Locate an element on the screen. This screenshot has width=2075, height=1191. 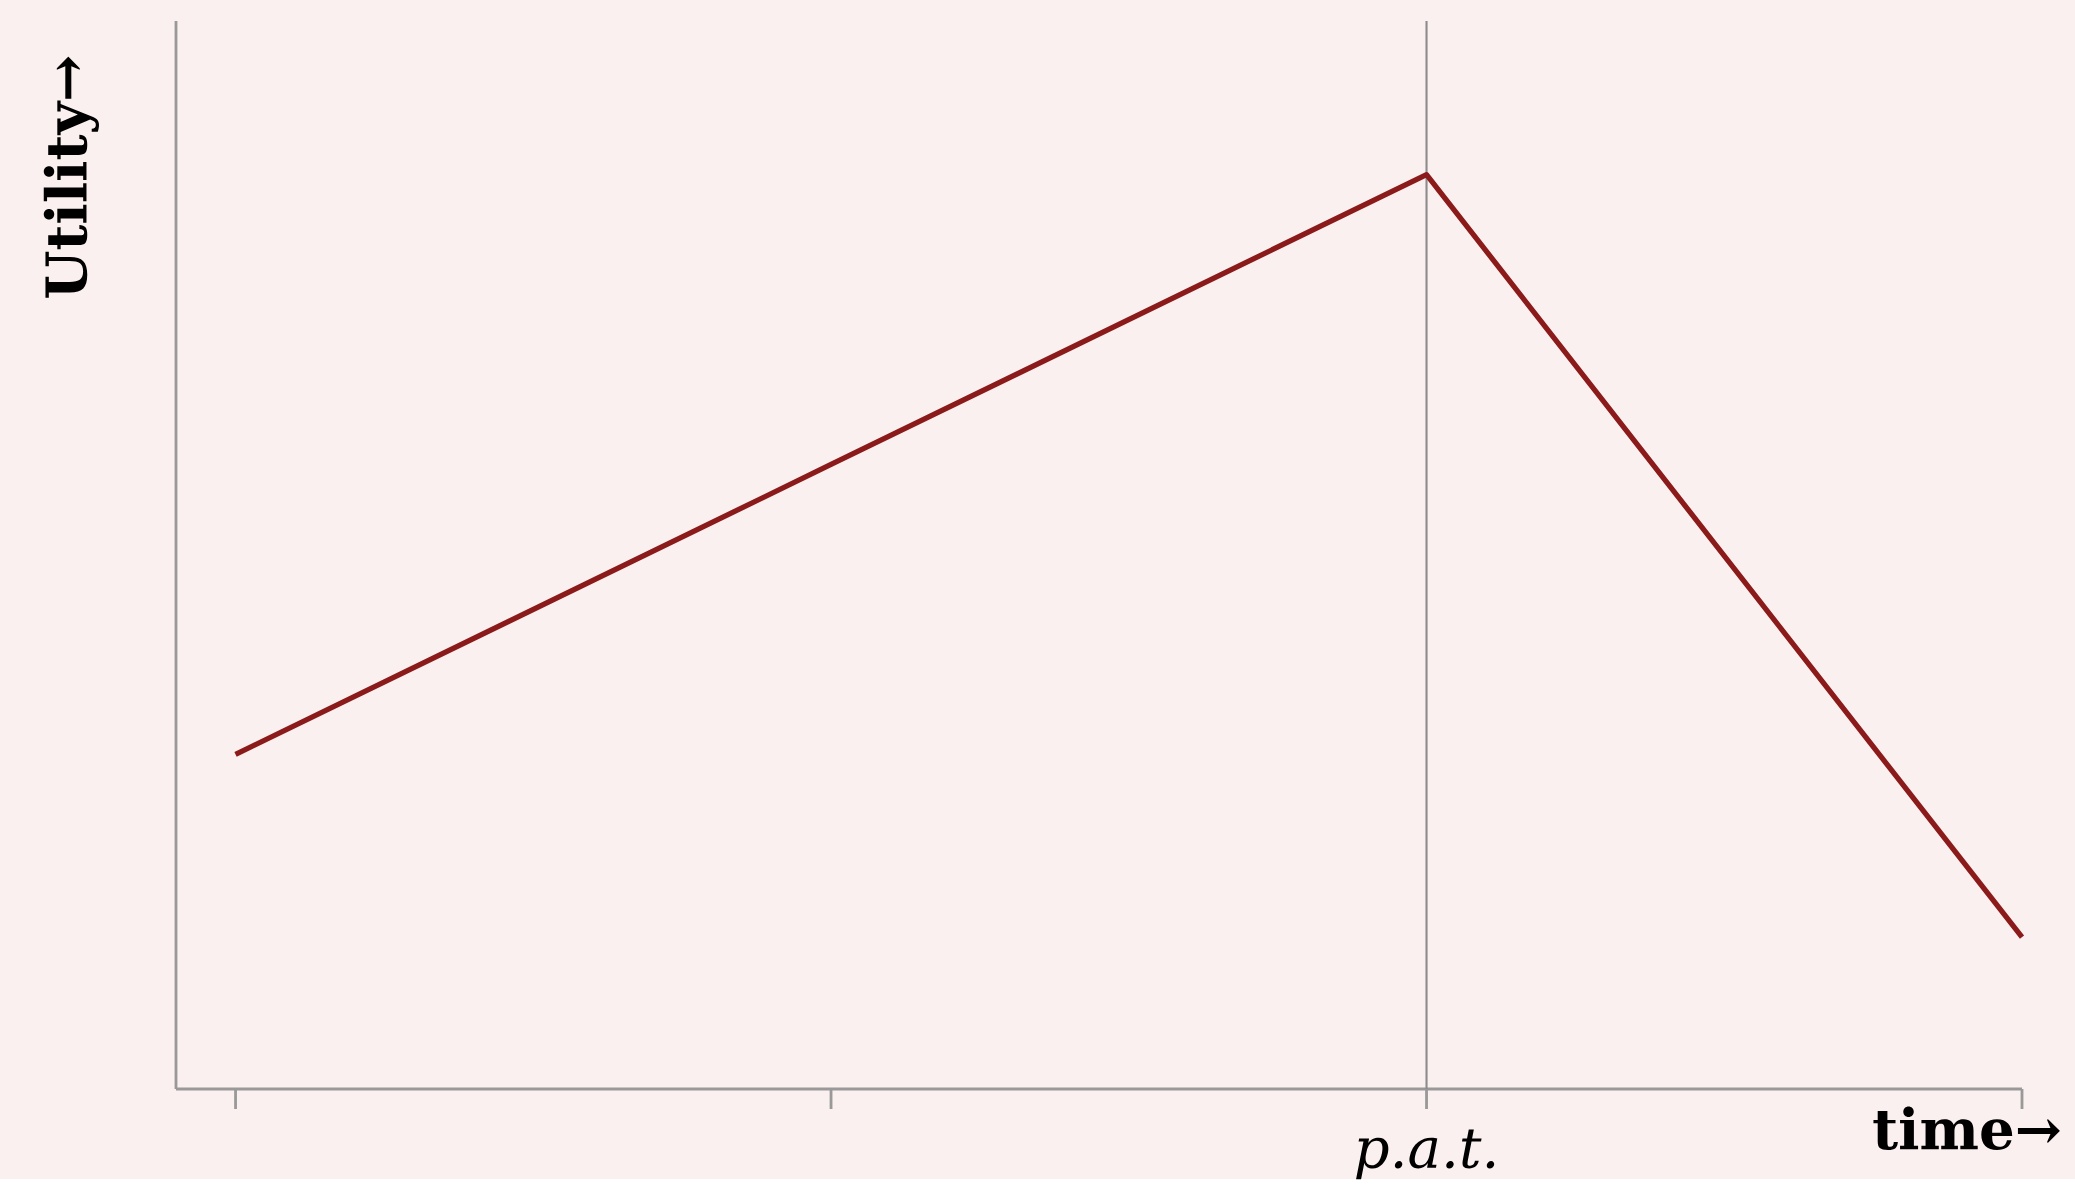
x-axis-title: time→ is located at coordinates (1966, 1128).